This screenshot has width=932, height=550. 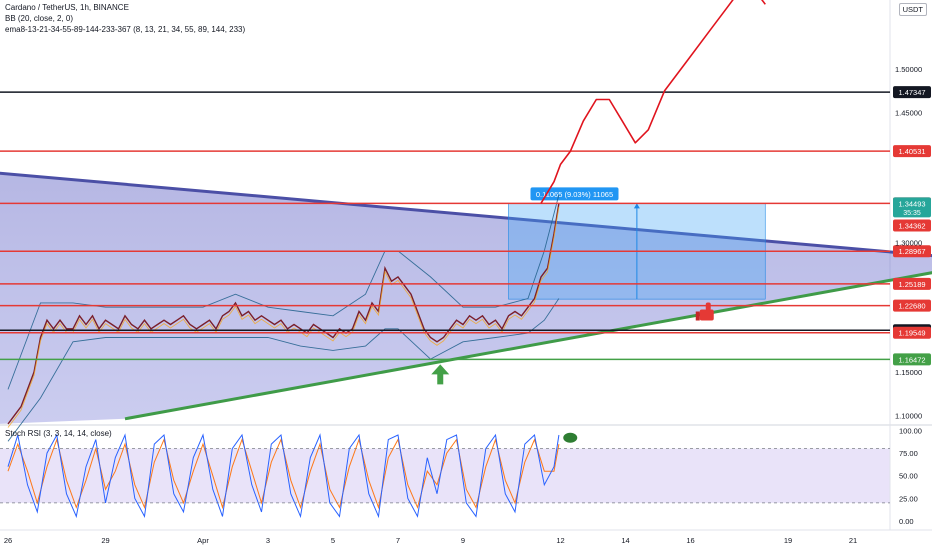 I want to click on projection-line, so click(x=653, y=102).